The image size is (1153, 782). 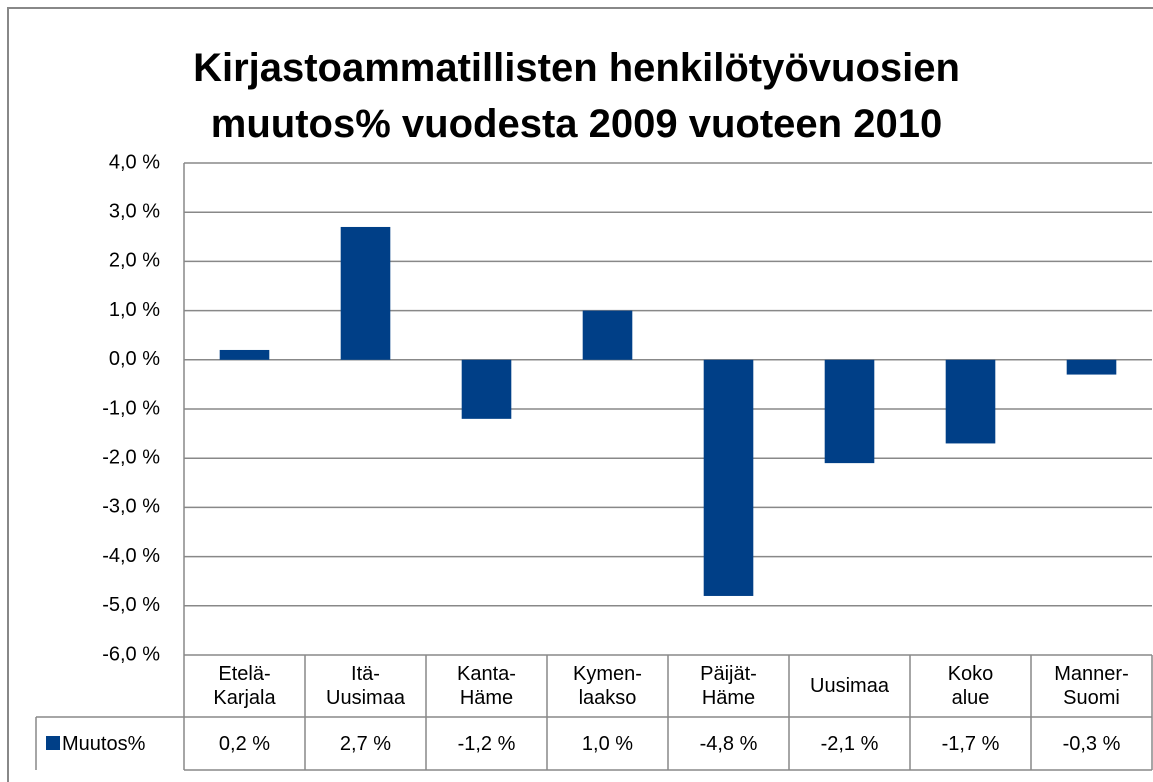 I want to click on value-label: 0,2 %, so click(x=244, y=743).